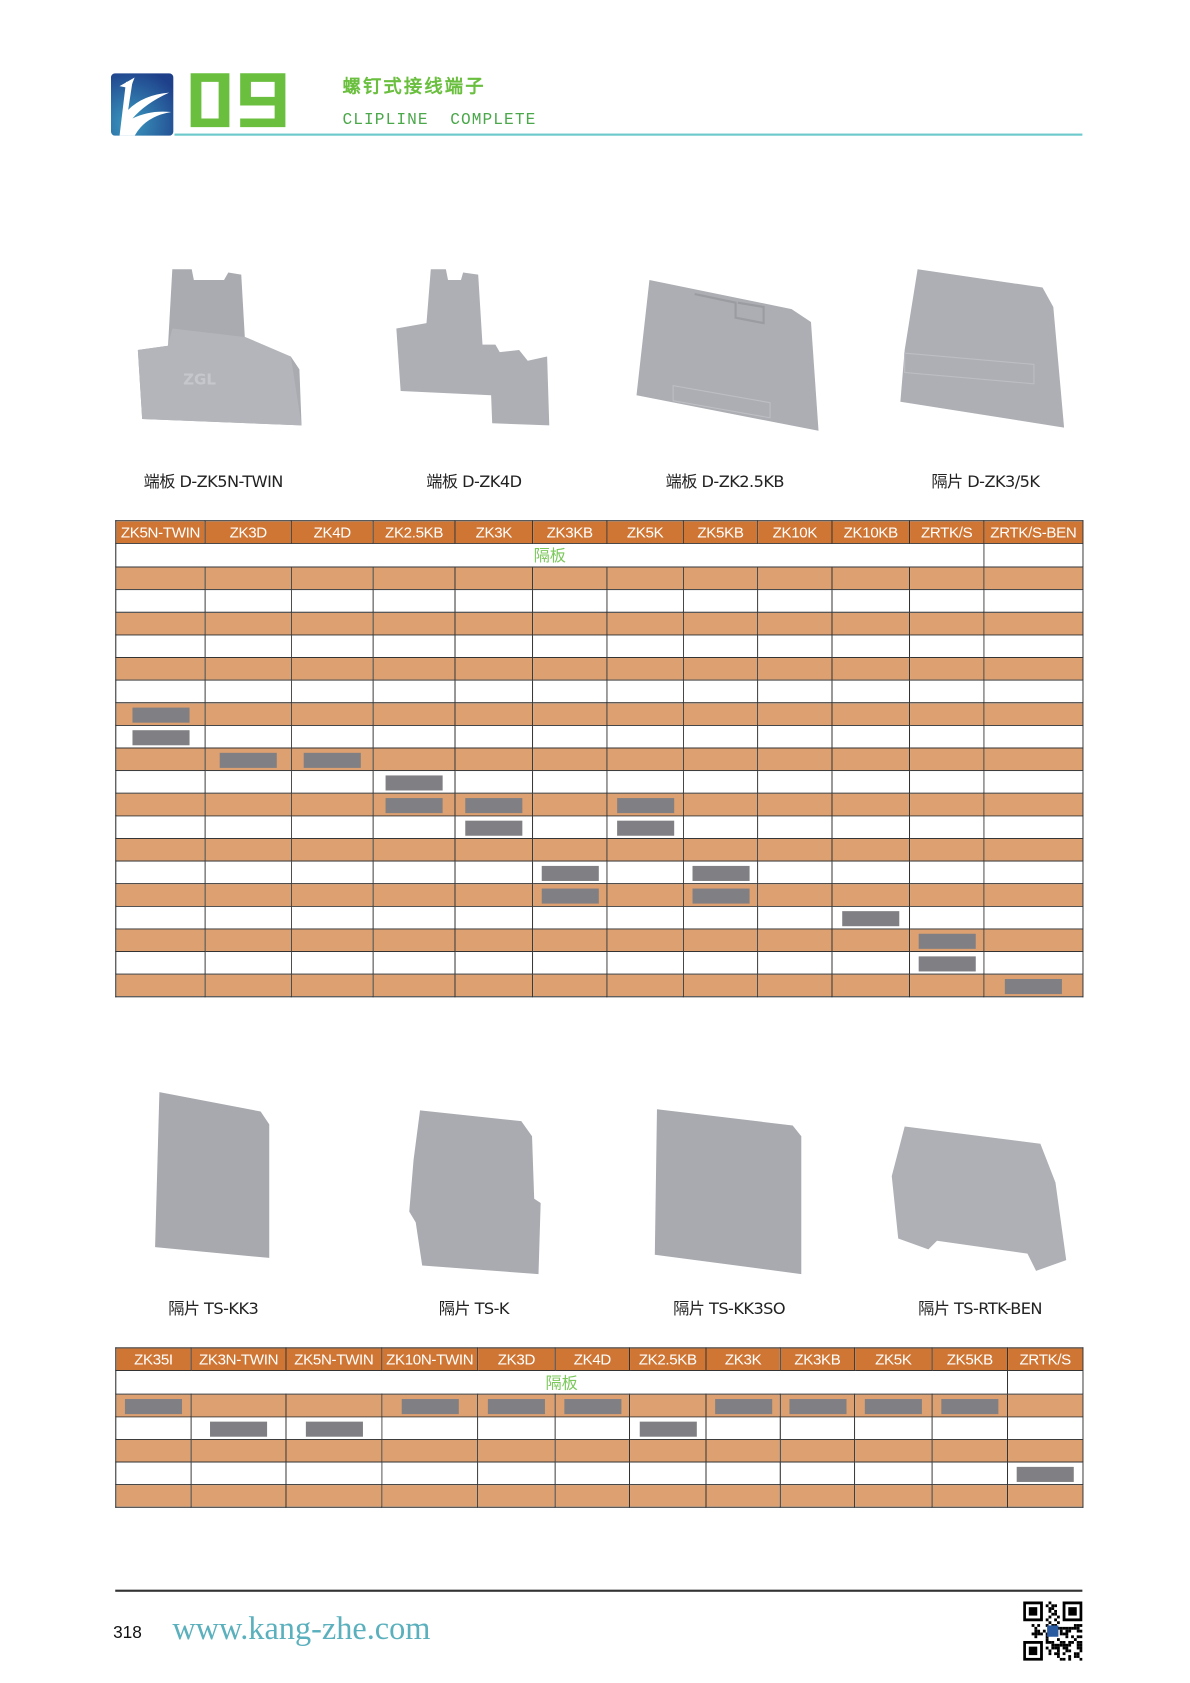 The width and height of the screenshot is (1190, 1683). Describe the element at coordinates (970, 1359) in the screenshot. I see `column-header: ZK5KB` at that location.